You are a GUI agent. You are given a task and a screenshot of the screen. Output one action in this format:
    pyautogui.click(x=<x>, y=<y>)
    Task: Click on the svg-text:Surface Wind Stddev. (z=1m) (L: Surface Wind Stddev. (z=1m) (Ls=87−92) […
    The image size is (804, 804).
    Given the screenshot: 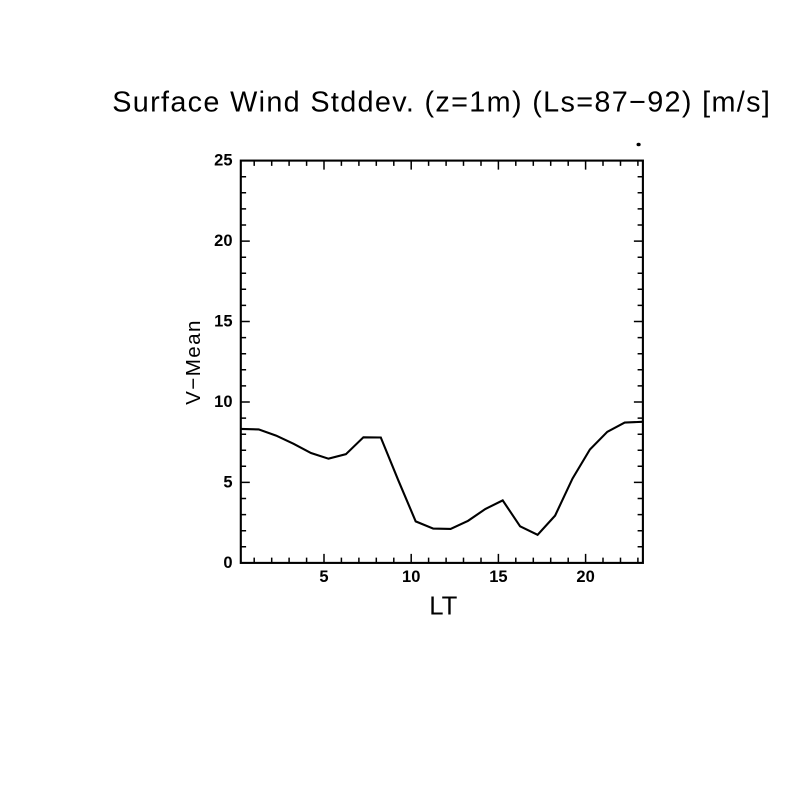 What is the action you would take?
    pyautogui.click(x=441, y=102)
    